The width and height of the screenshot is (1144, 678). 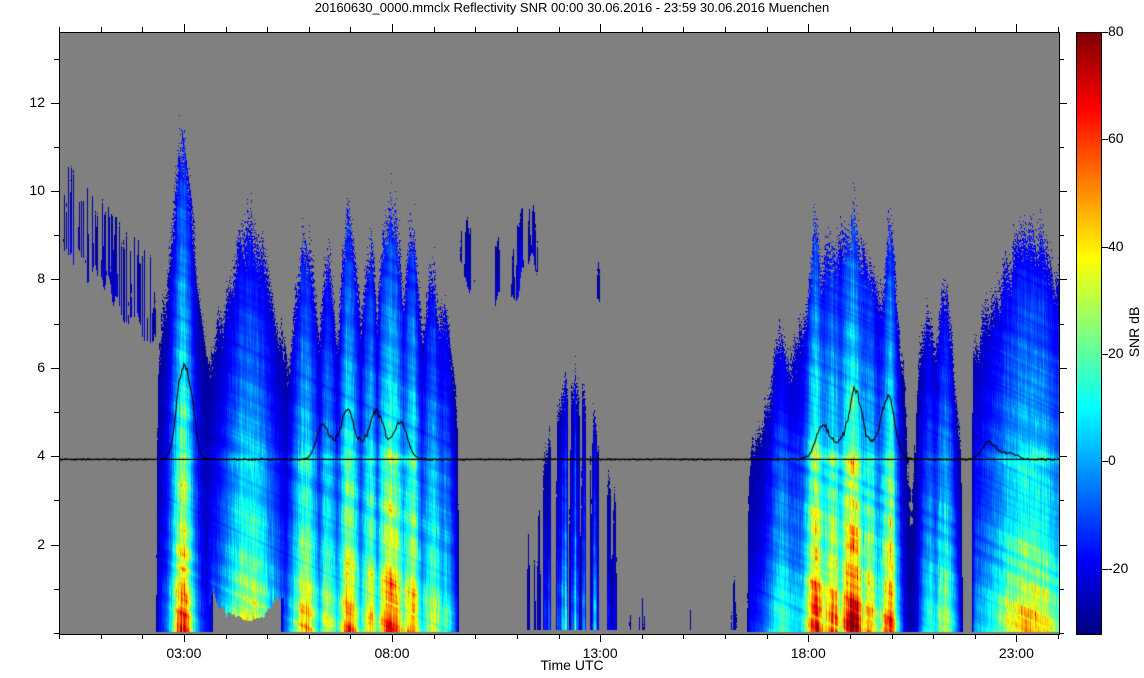 I want to click on colorbar-tick-label: 80, so click(x=1116, y=31).